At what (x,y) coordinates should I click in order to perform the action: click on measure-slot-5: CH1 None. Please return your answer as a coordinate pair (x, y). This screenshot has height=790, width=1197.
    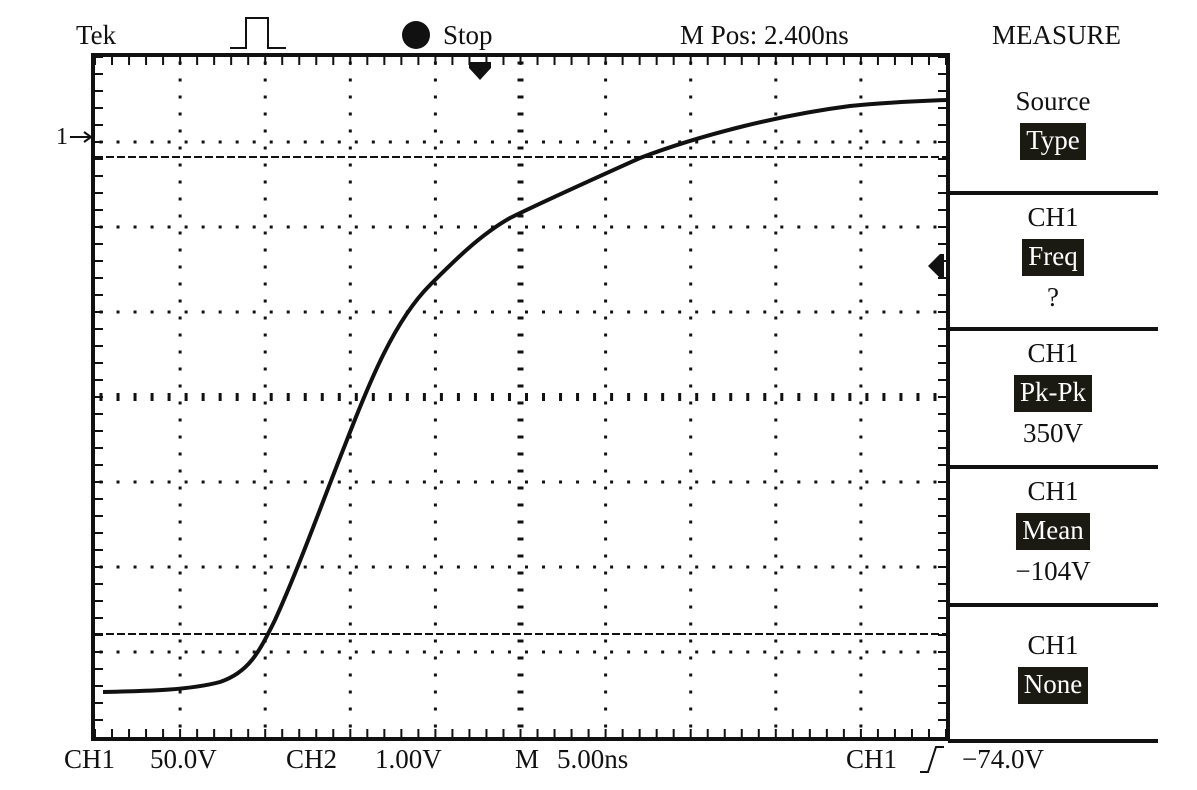
    Looking at the image, I should click on (1053, 668).